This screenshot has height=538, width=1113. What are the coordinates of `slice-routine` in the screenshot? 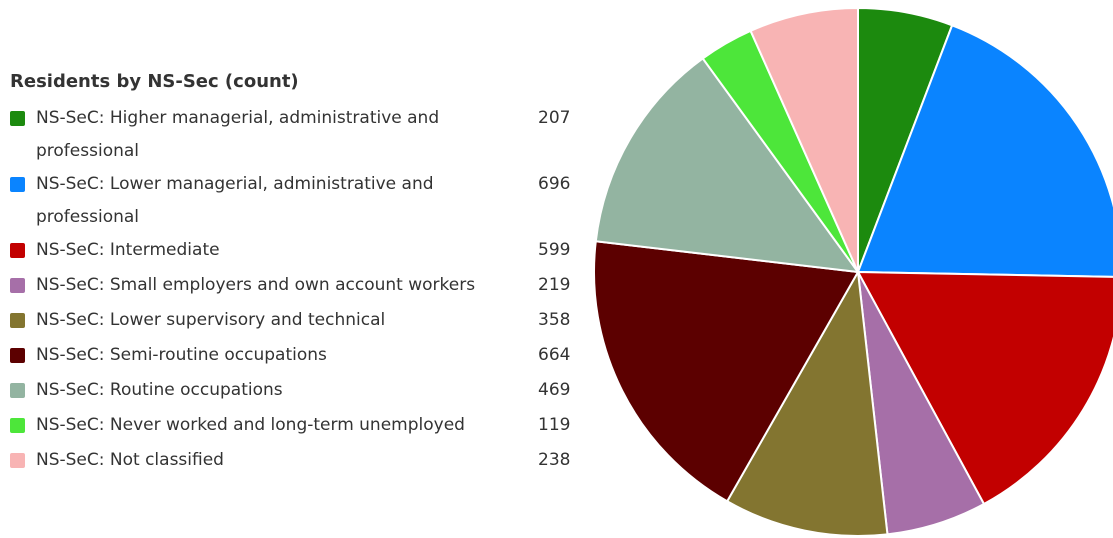 It's located at (727, 165).